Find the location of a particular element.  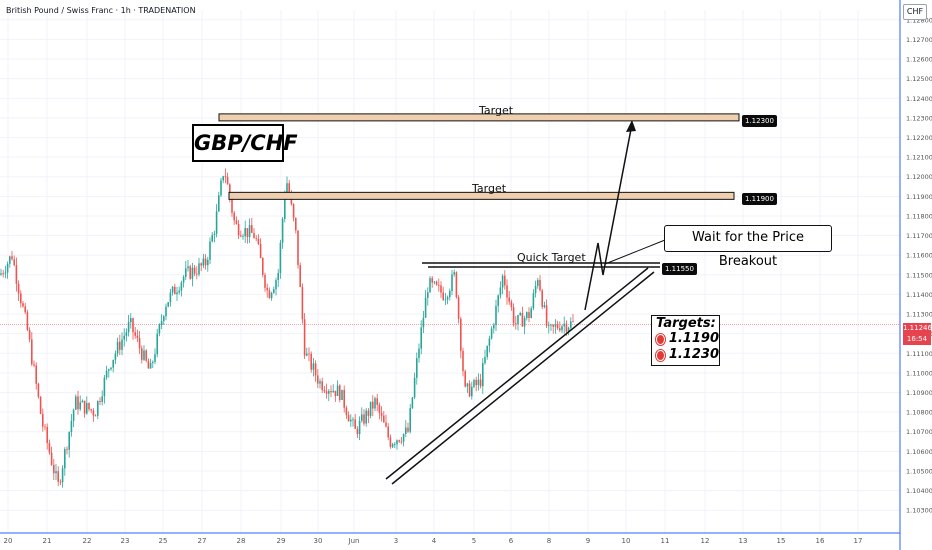

callout-pointer is located at coordinates (635, 252).